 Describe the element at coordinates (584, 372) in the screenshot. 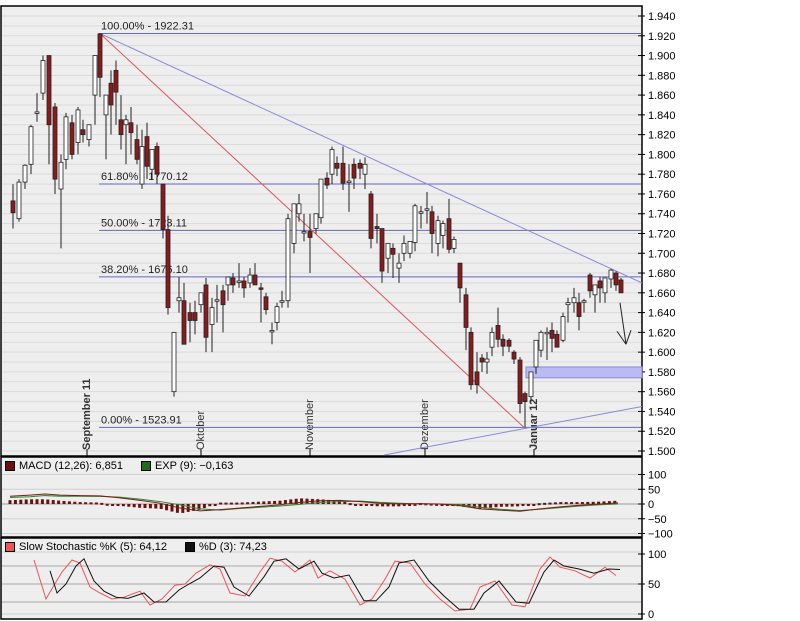

I see `support-zone` at that location.